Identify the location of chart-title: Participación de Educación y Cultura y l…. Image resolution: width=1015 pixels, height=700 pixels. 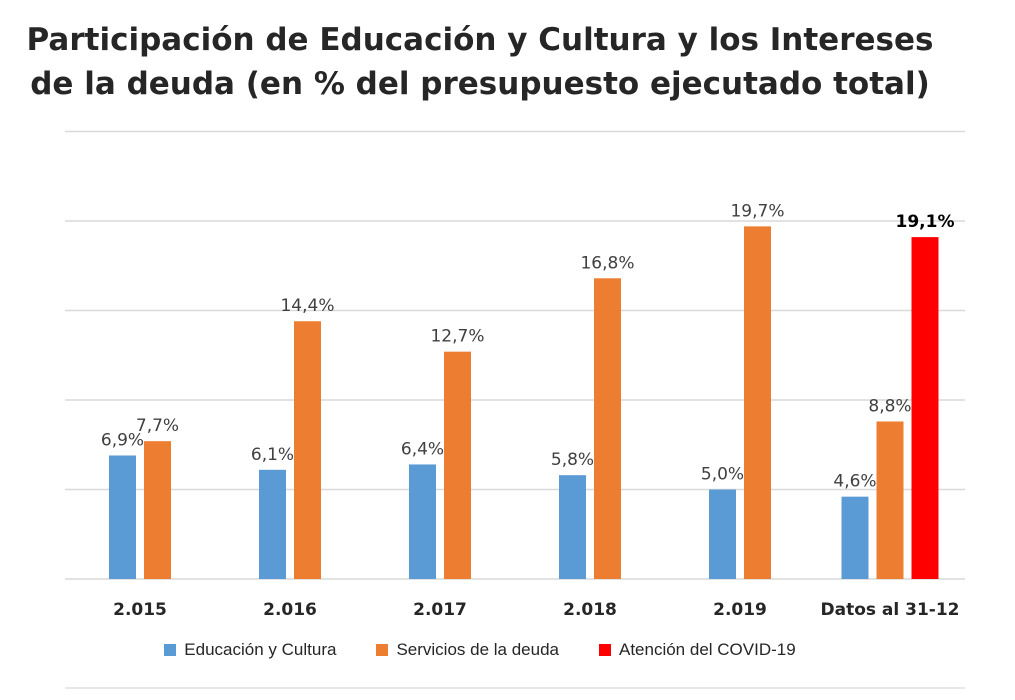
(480, 62).